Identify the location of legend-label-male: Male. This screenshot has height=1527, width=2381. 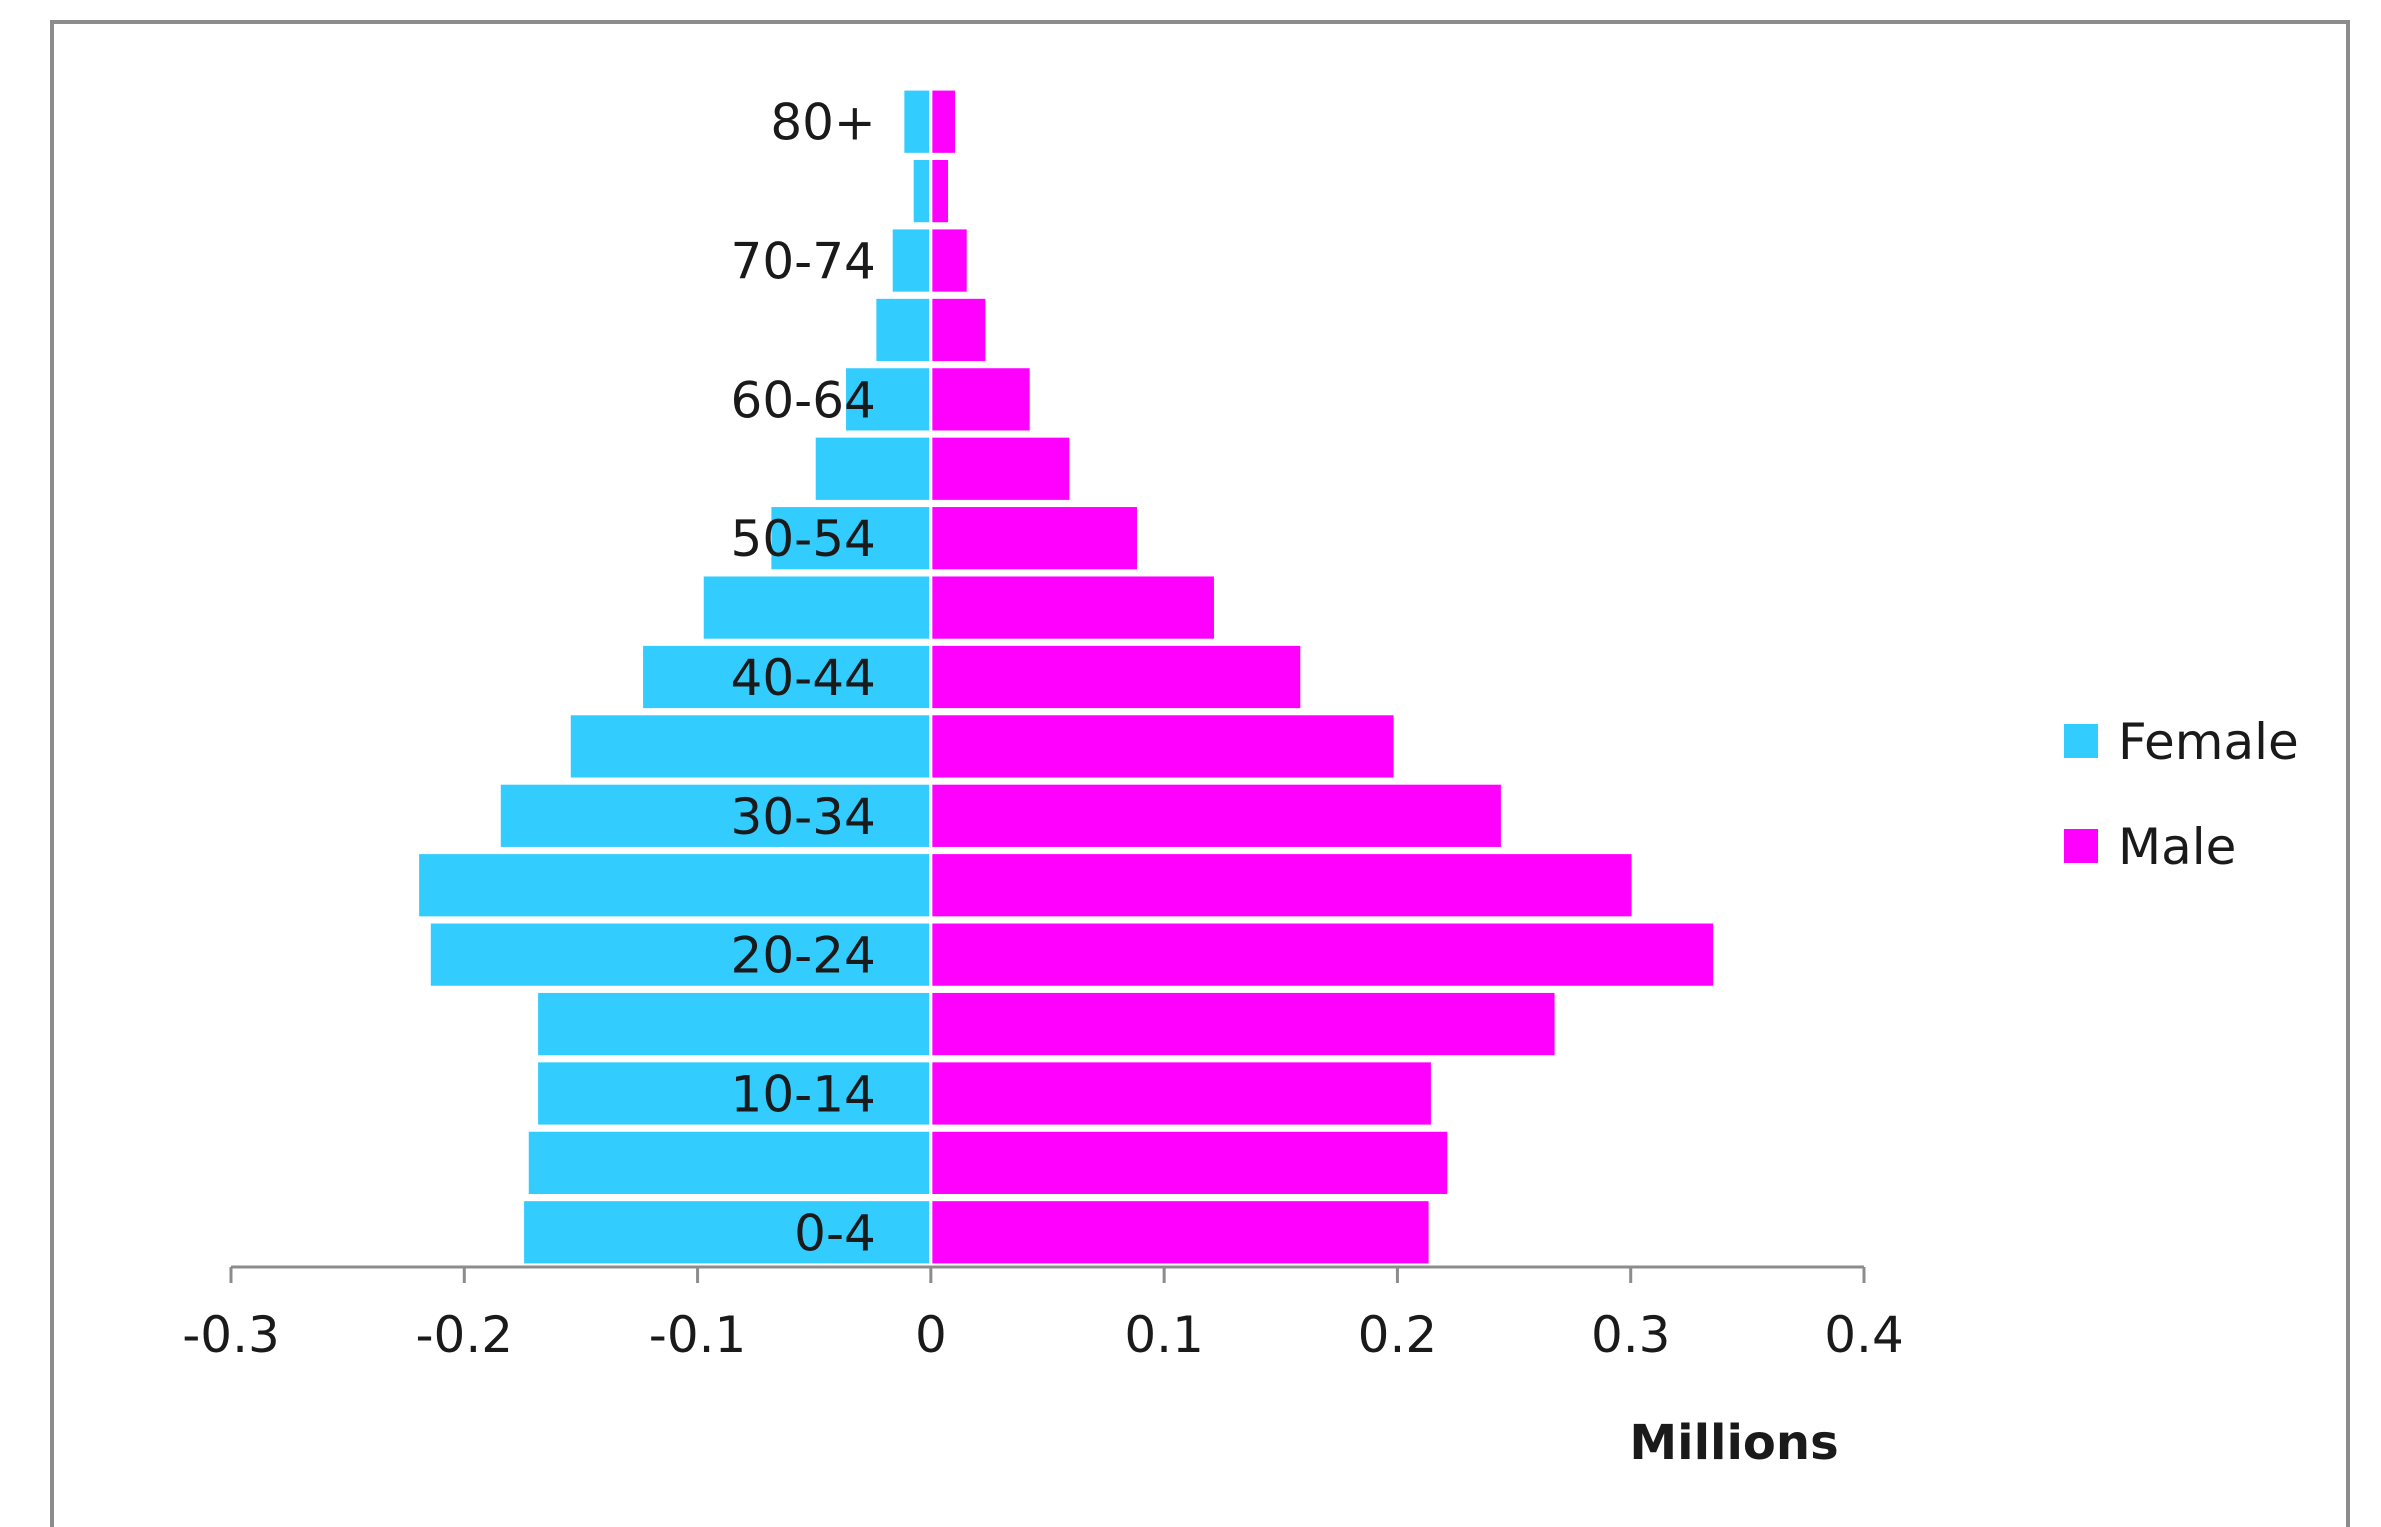
(2177, 847).